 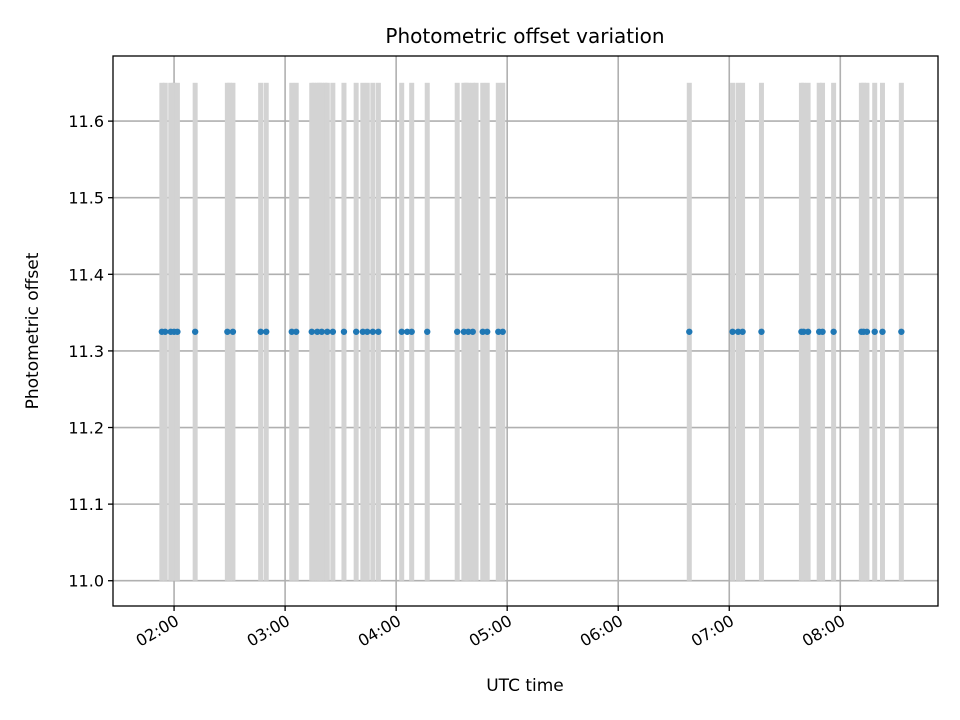 I want to click on x-tick-label: 08:00, so click(x=823, y=631).